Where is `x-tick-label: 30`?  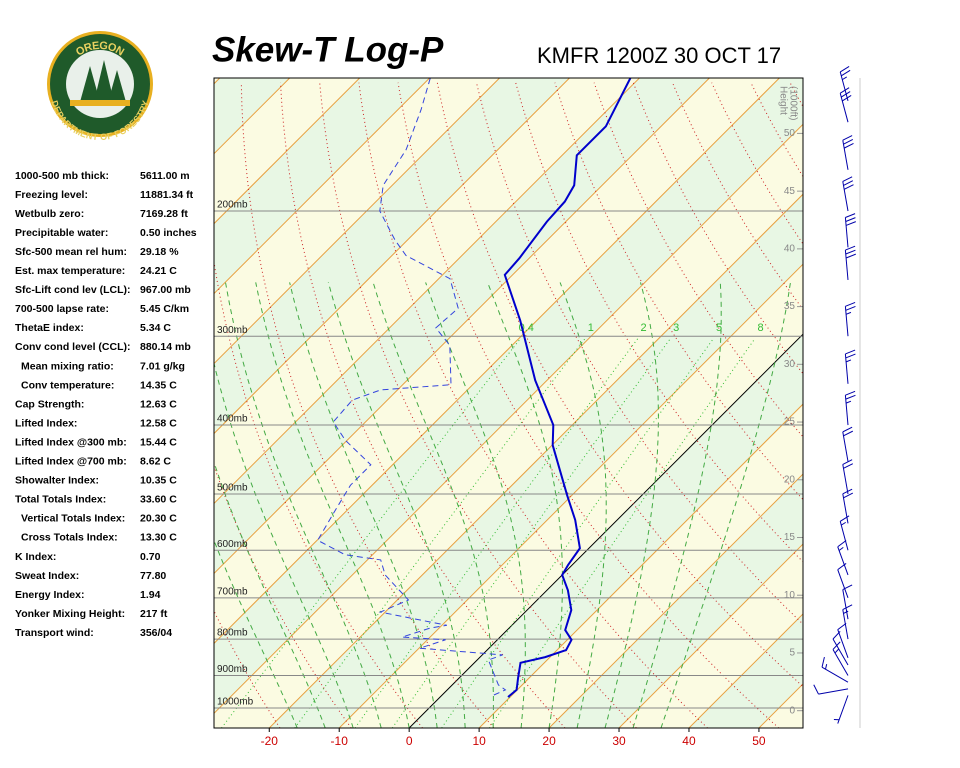
x-tick-label: 30 is located at coordinates (619, 741).